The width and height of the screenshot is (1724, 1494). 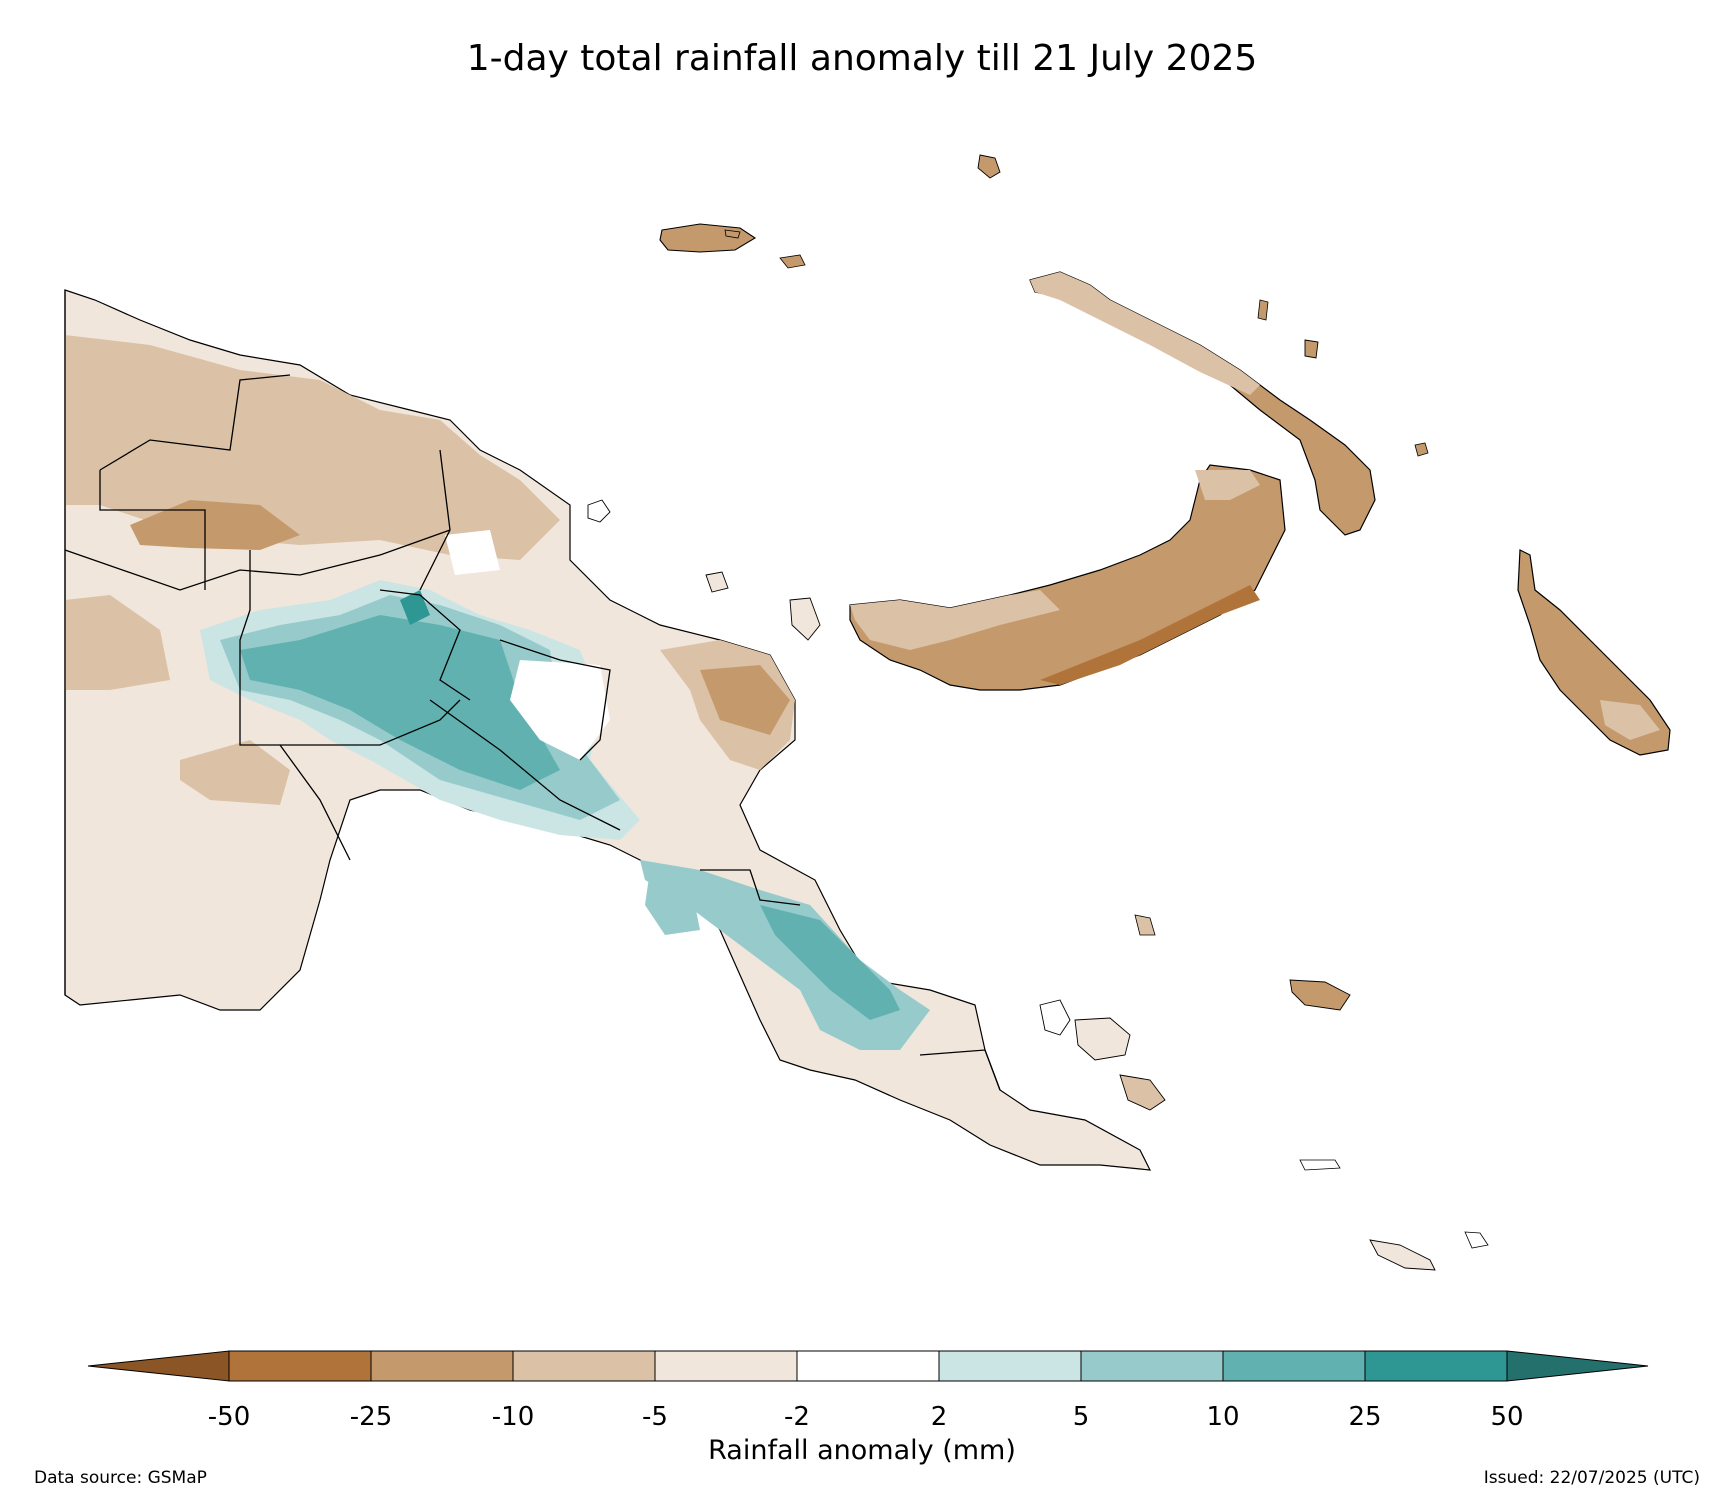 I want to click on misima-island, so click(x=1320, y=1165).